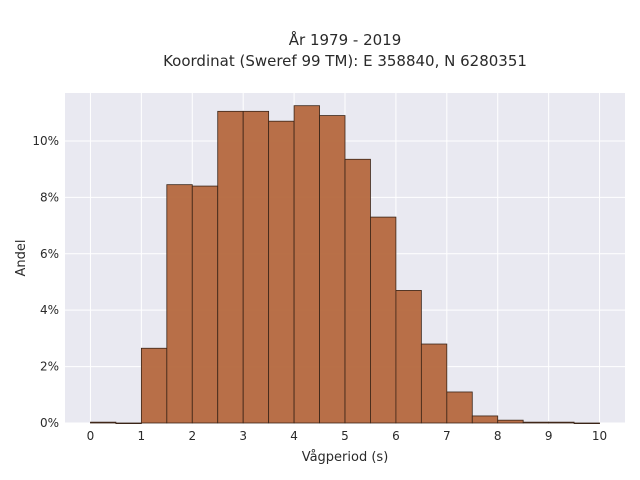 This screenshot has width=640, height=480. What do you see at coordinates (91, 436) in the screenshot?
I see `x-tick-label: 0` at bounding box center [91, 436].